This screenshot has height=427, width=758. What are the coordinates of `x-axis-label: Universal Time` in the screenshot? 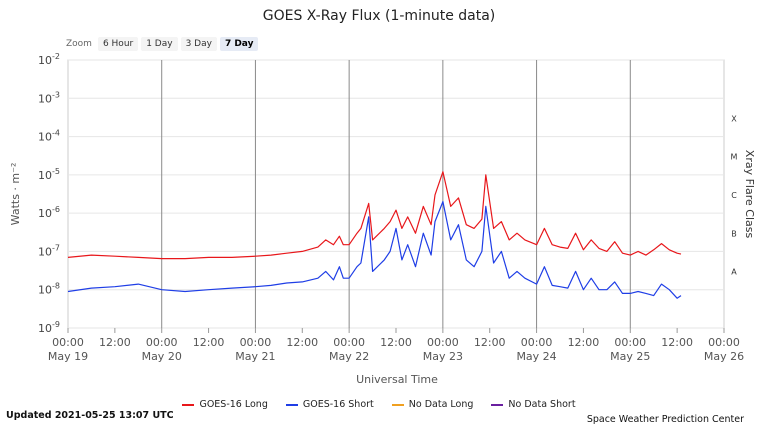 It's located at (397, 379).